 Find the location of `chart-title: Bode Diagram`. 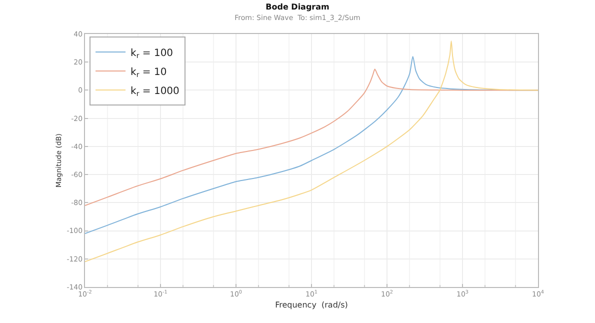

chart-title: Bode Diagram is located at coordinates (298, 7).